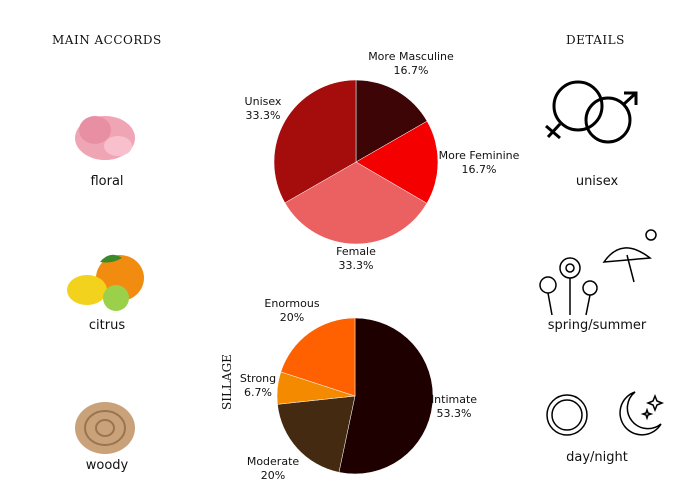  Describe the element at coordinates (479, 162) in the screenshot. I see `slice-label-more-feminine: More Feminine 16.7%` at that location.